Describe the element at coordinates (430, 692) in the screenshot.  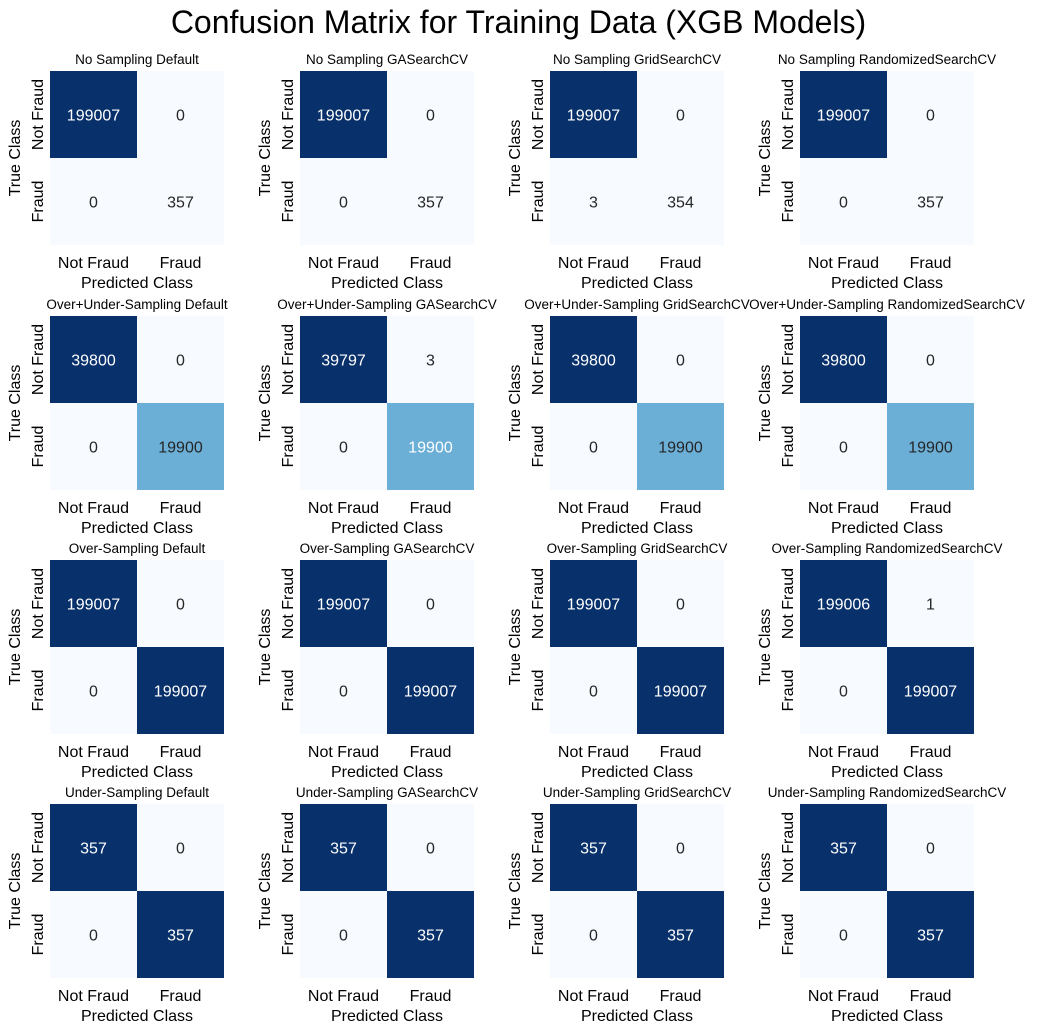
I see `panel-10-cell-label-r2c2: 199007` at that location.